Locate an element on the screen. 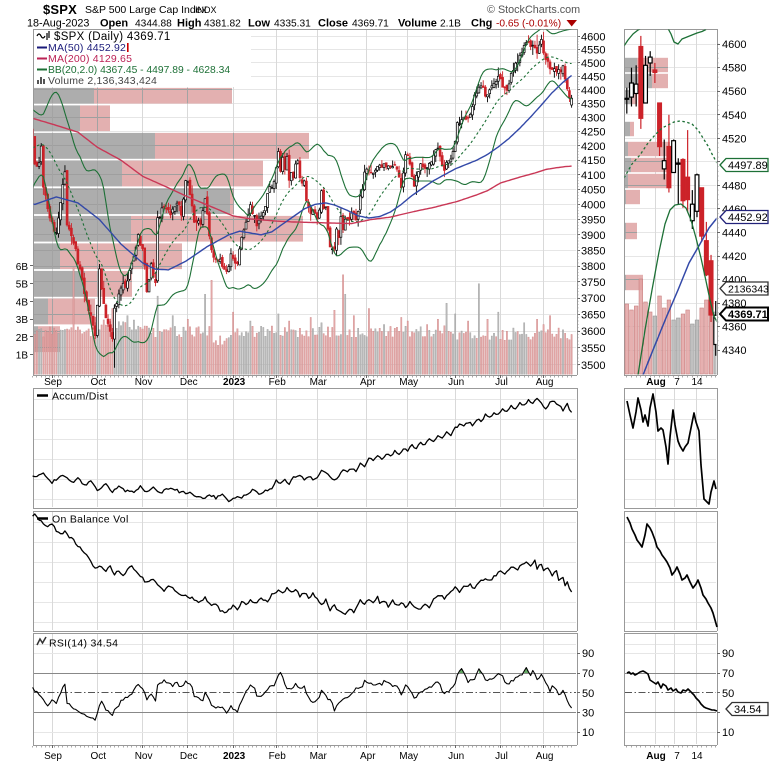  svg-text: 3750 is located at coordinates (593, 283).